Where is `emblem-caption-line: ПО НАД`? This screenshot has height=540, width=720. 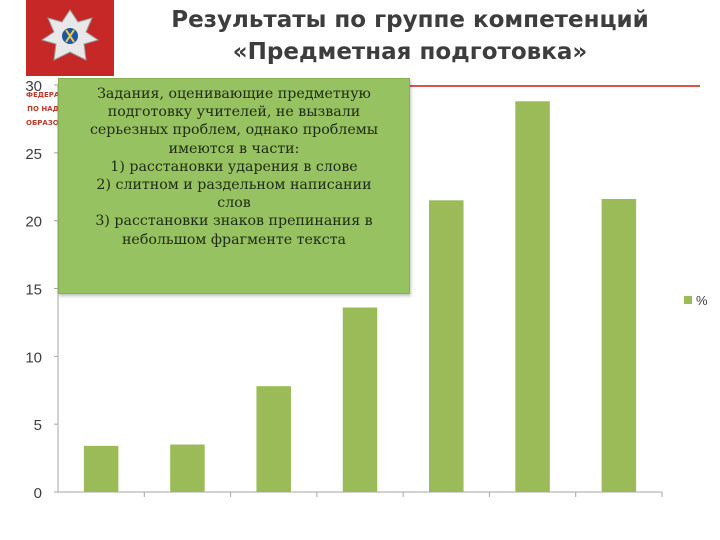
emblem-caption-line: ПО НАД is located at coordinates (43, 109).